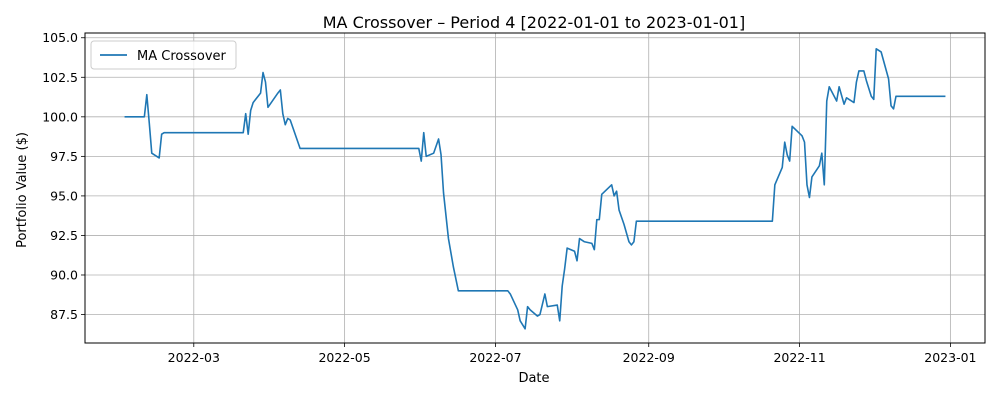 The height and width of the screenshot is (400, 1000). I want to click on x-tick-label: 2022-11, so click(799, 357).